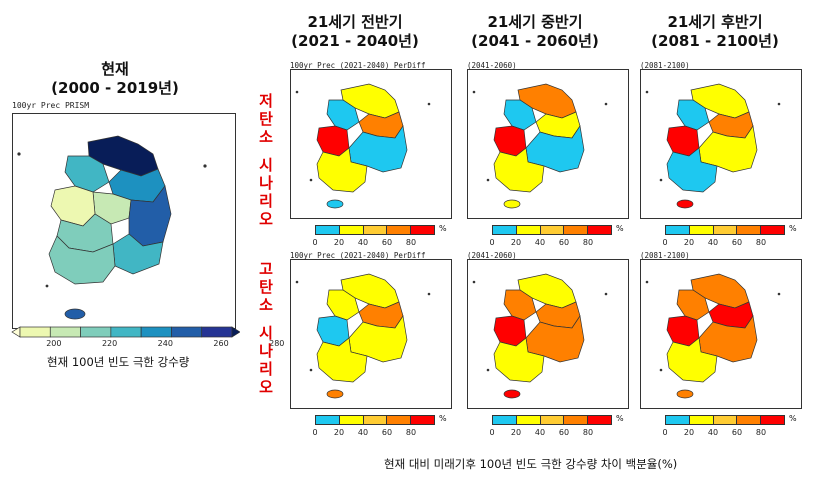 Image resolution: width=818 pixels, height=480 pixels. What do you see at coordinates (266, 101) in the screenshot?
I see `scenario-label-char: 저` at bounding box center [266, 101].